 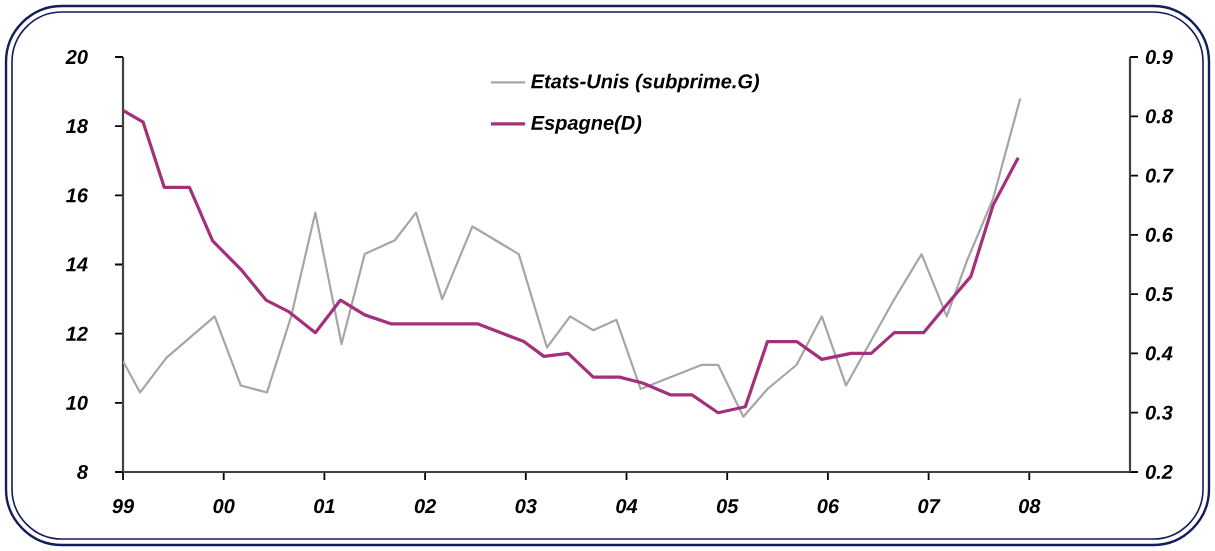 I want to click on legend-label: Espagne(D), so click(x=586, y=124).